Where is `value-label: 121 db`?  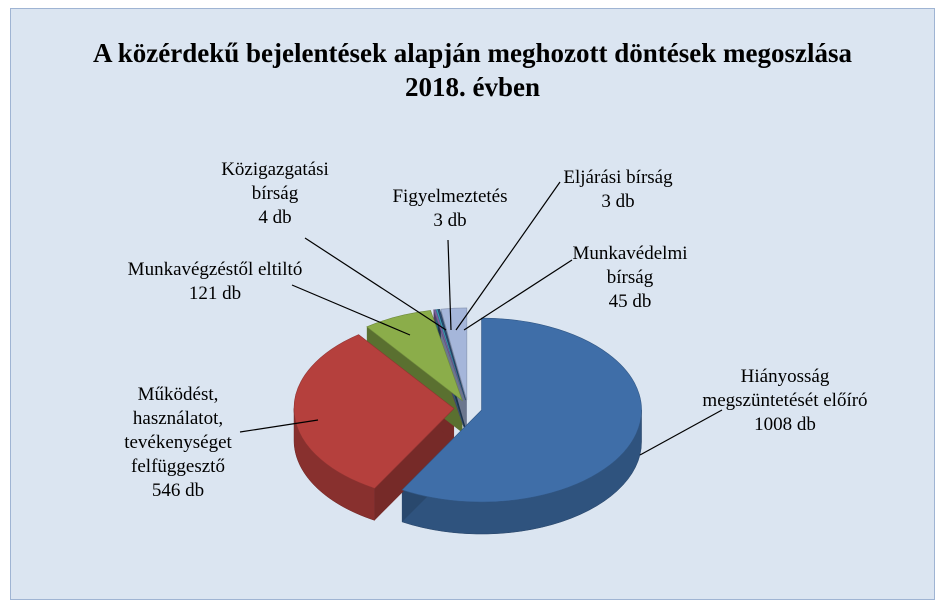
value-label: 121 db is located at coordinates (215, 293).